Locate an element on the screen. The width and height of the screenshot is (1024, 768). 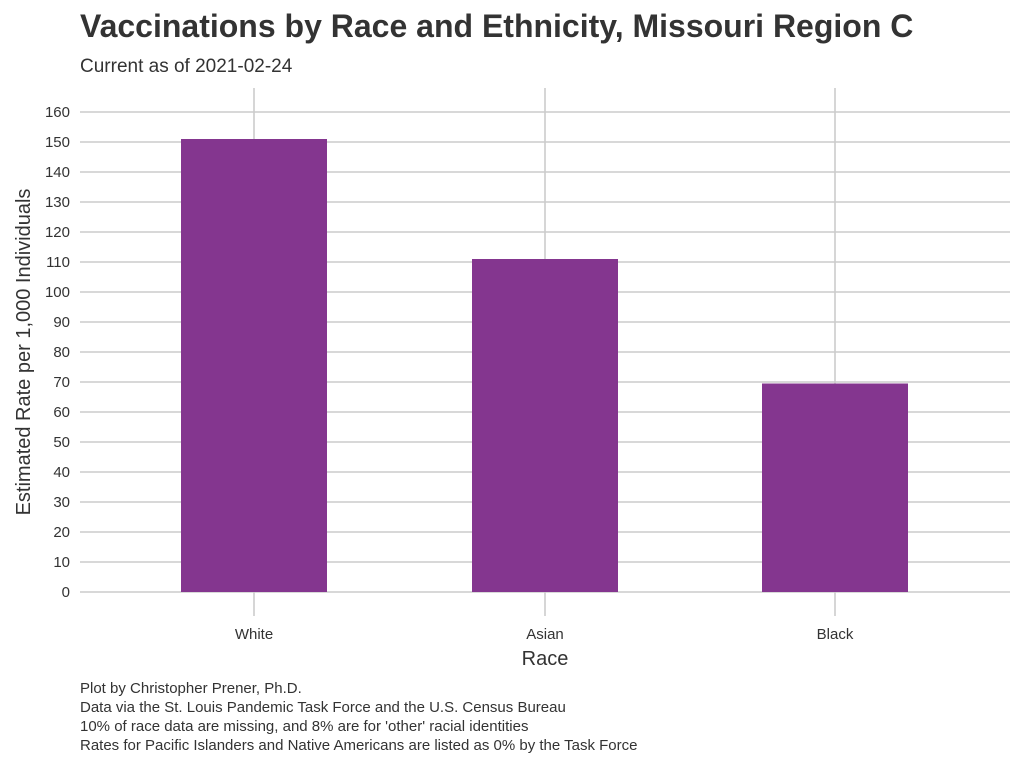
y-tick-label-0: 0 is located at coordinates (66, 592).